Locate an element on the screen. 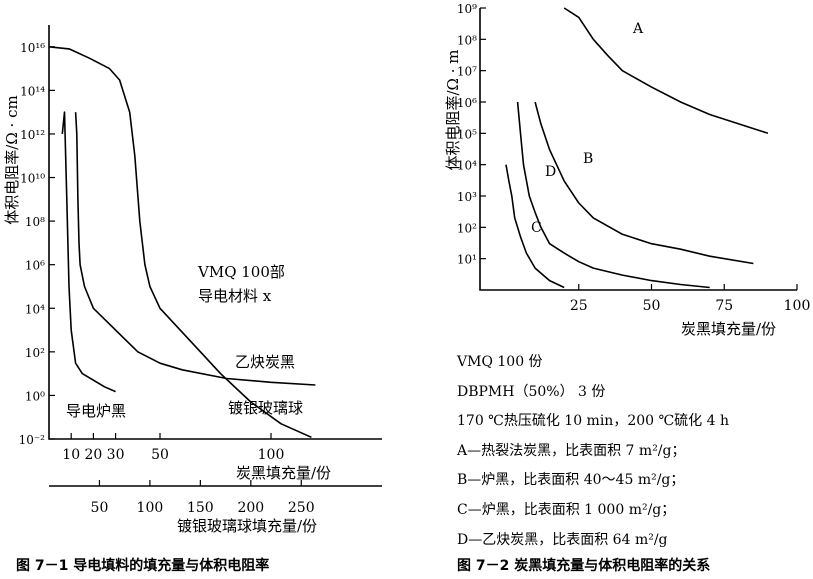  legend-note: DBPMH（50%） 3 份 is located at coordinates (531, 392).